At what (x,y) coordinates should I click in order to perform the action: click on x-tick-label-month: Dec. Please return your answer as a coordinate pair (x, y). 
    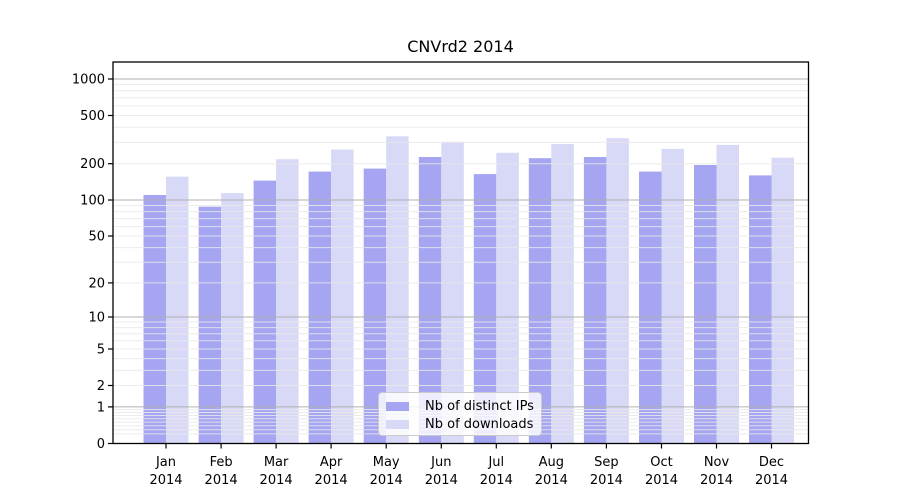
    Looking at the image, I should click on (771, 462).